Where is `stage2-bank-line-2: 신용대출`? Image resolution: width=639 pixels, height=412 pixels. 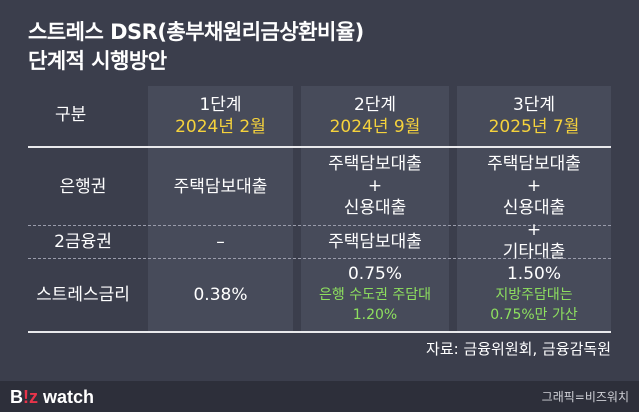
stage2-bank-line-2: 신용대출 is located at coordinates (375, 208).